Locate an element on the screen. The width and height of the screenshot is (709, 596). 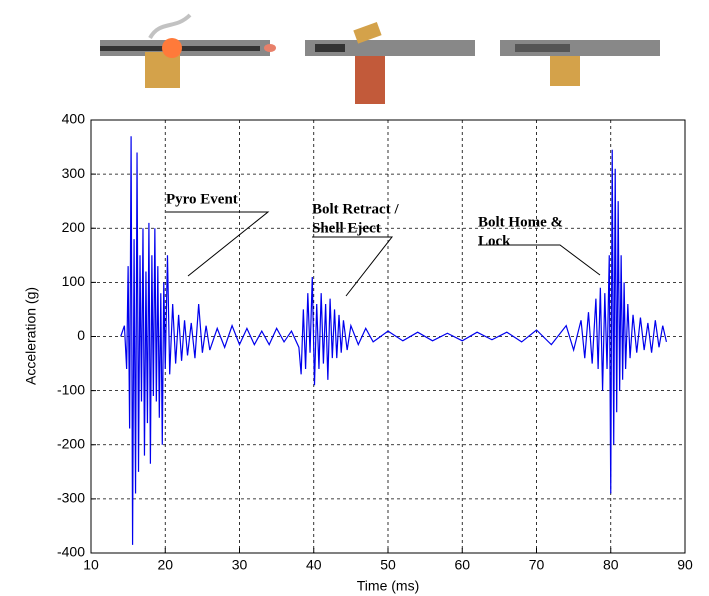
annotation: Shell Eject is located at coordinates (346, 228).